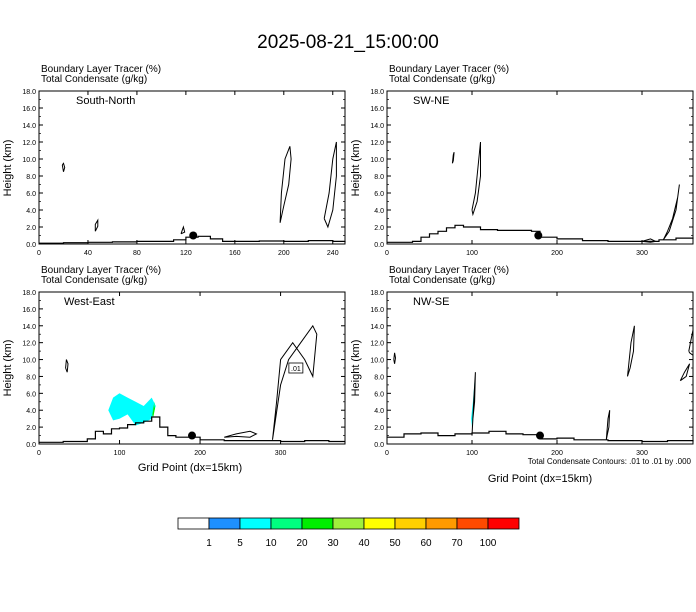 The height and width of the screenshot is (612, 696). Describe the element at coordinates (271, 543) in the screenshot. I see `colorbar-label: 10` at that location.